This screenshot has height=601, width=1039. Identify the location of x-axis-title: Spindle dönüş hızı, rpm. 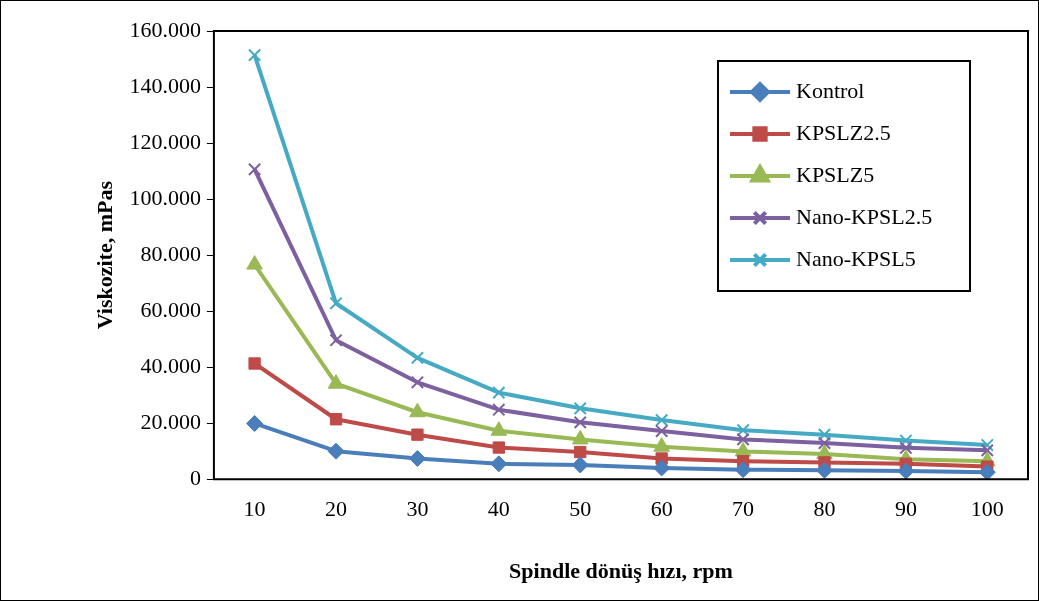
(621, 571).